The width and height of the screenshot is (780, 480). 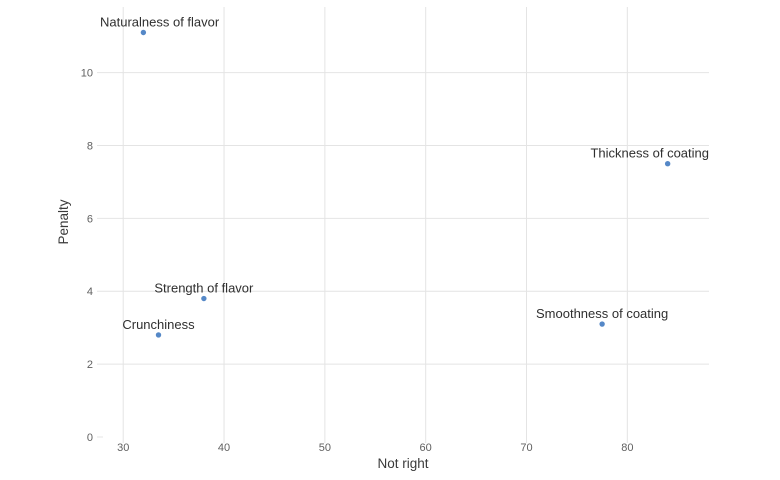 What do you see at coordinates (90, 146) in the screenshot?
I see `y-tick-label: 8` at bounding box center [90, 146].